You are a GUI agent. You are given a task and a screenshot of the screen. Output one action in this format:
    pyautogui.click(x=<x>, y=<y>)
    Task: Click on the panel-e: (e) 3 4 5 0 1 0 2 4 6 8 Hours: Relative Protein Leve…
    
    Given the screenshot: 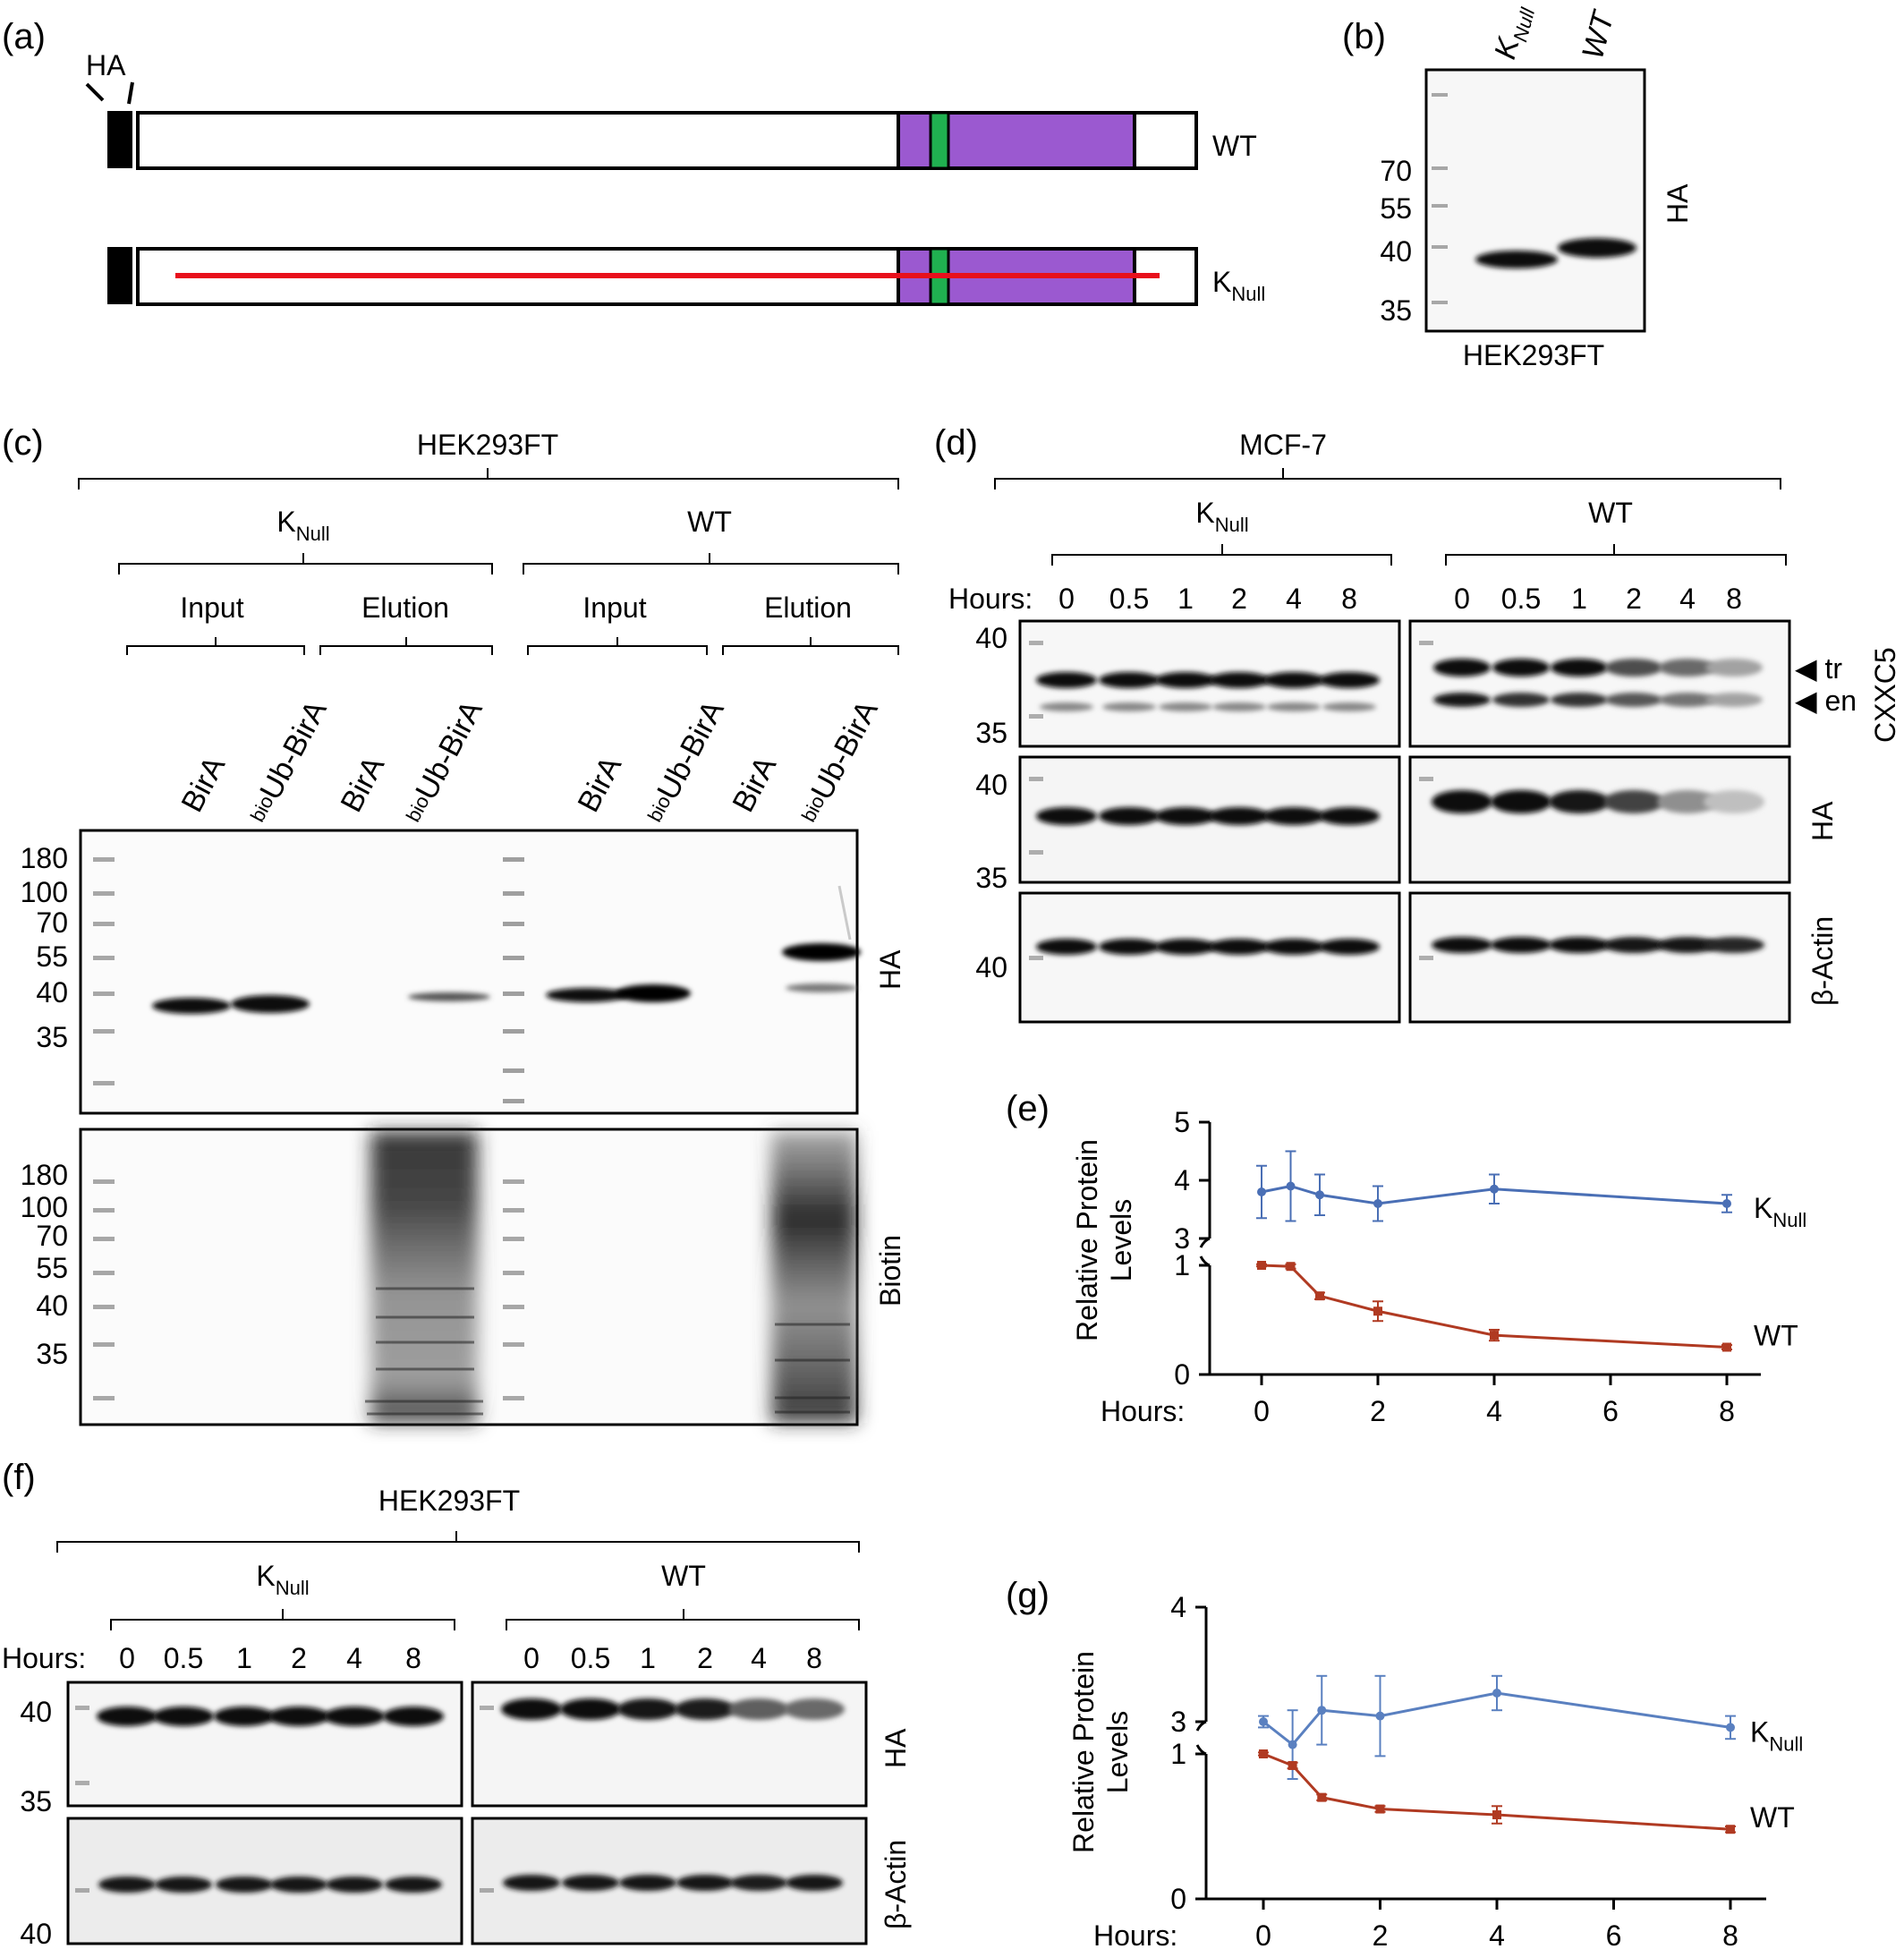 What is the action you would take?
    pyautogui.click(x=1406, y=1258)
    